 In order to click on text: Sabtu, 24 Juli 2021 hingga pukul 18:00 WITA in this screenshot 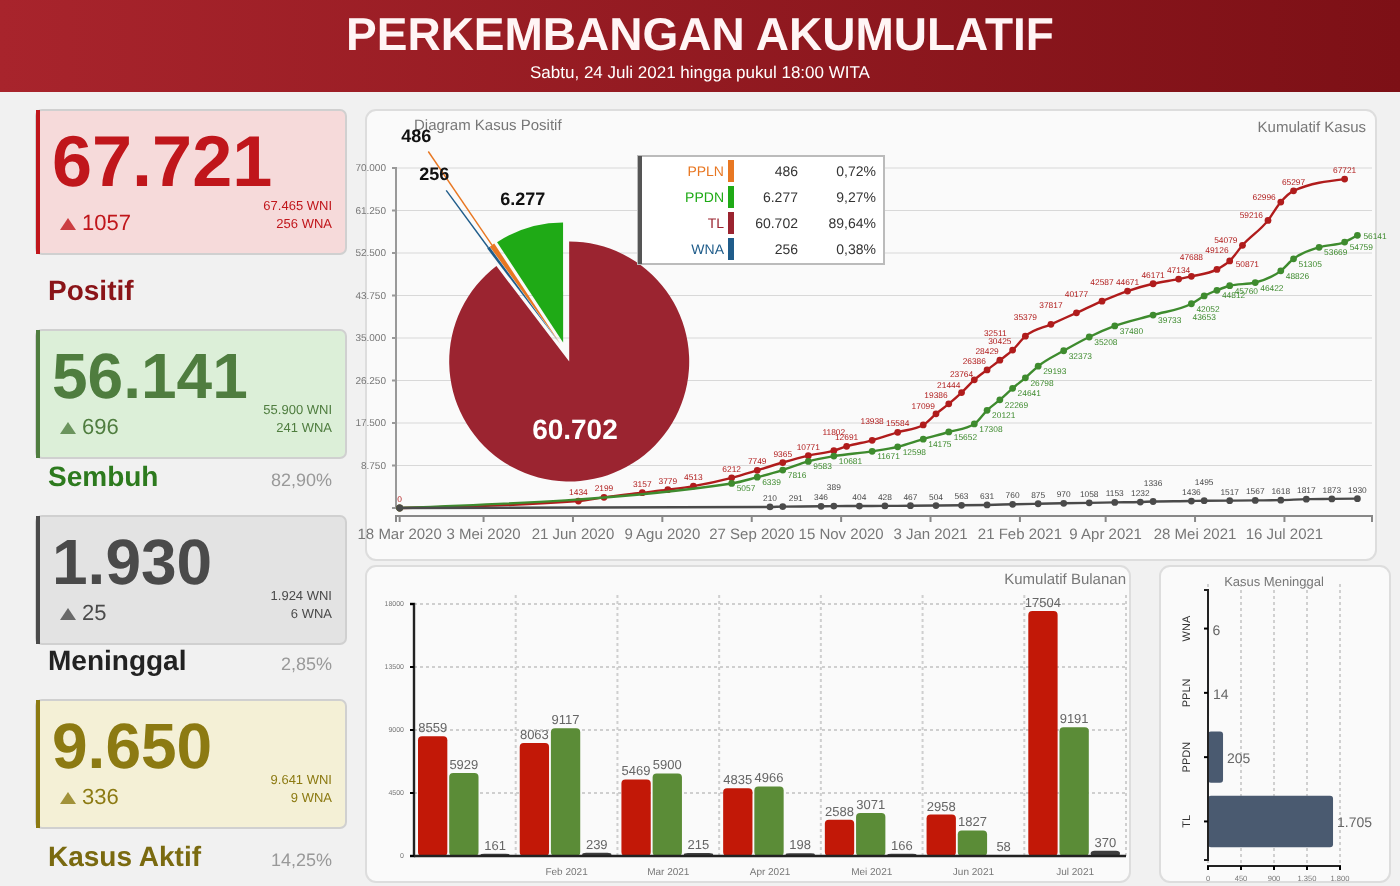, I will do `click(700, 72)`.